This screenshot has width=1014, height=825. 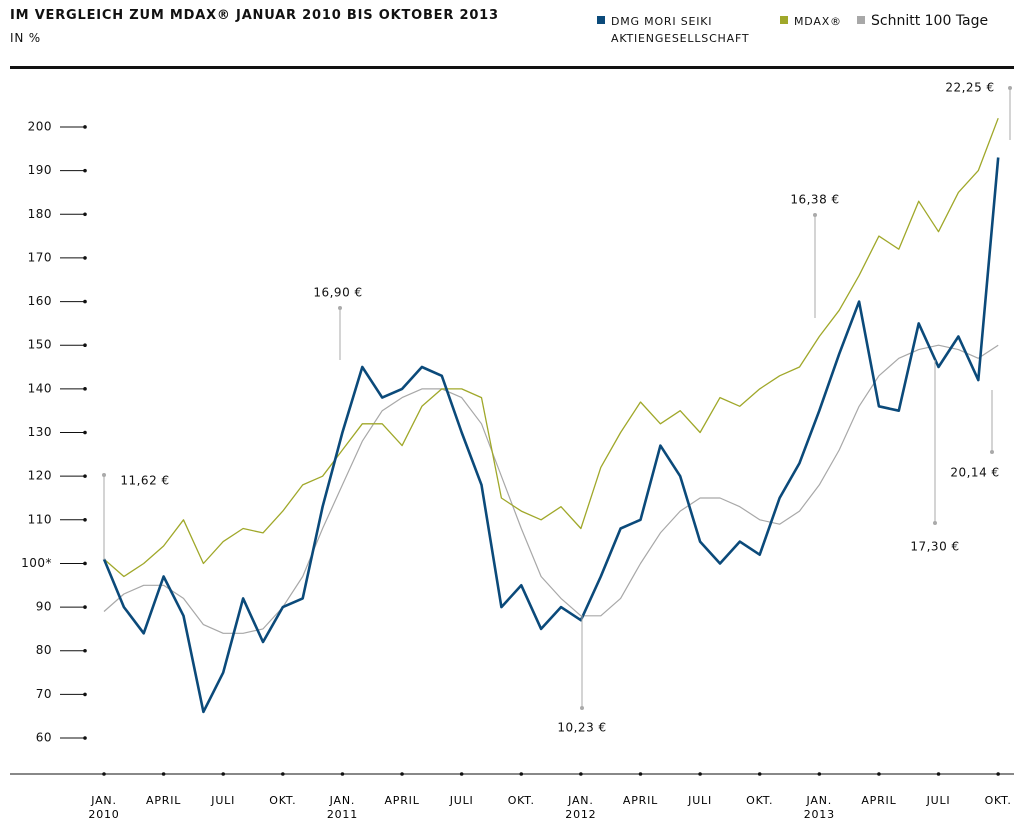 I want to click on x-tick-label: JAN. 2013, so click(x=819, y=807).